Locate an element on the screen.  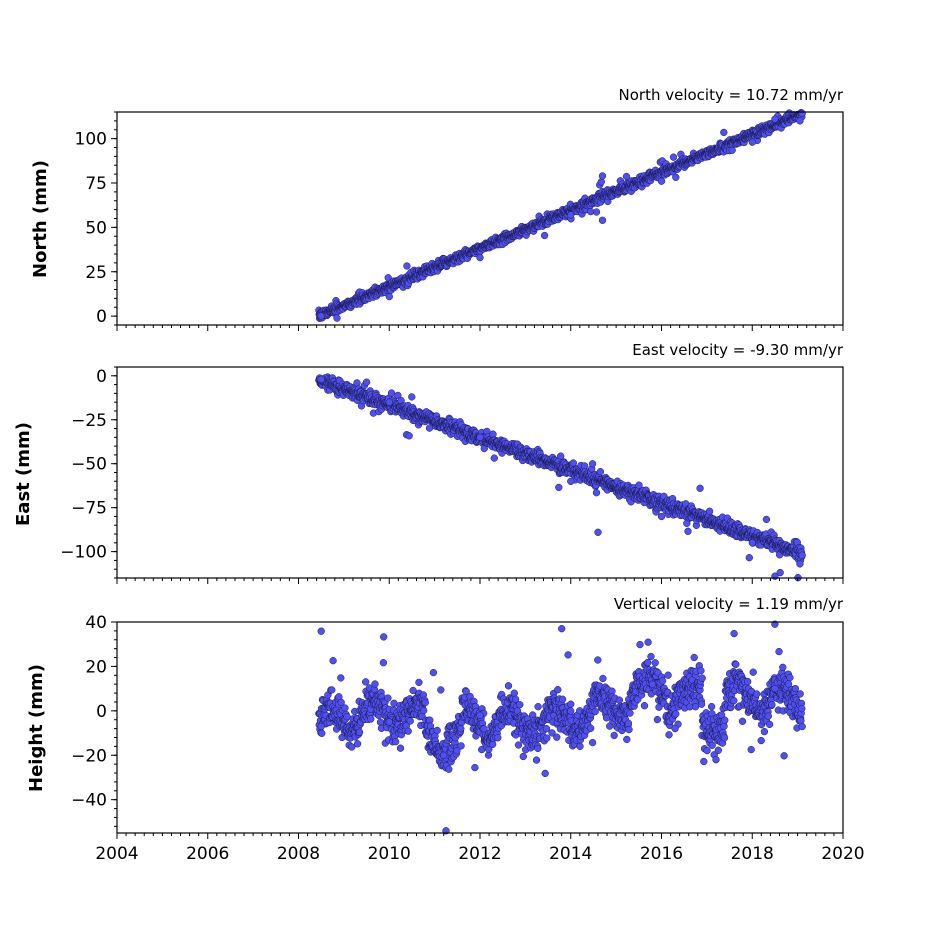
height-xtick-label: 2020 is located at coordinates (842, 854).